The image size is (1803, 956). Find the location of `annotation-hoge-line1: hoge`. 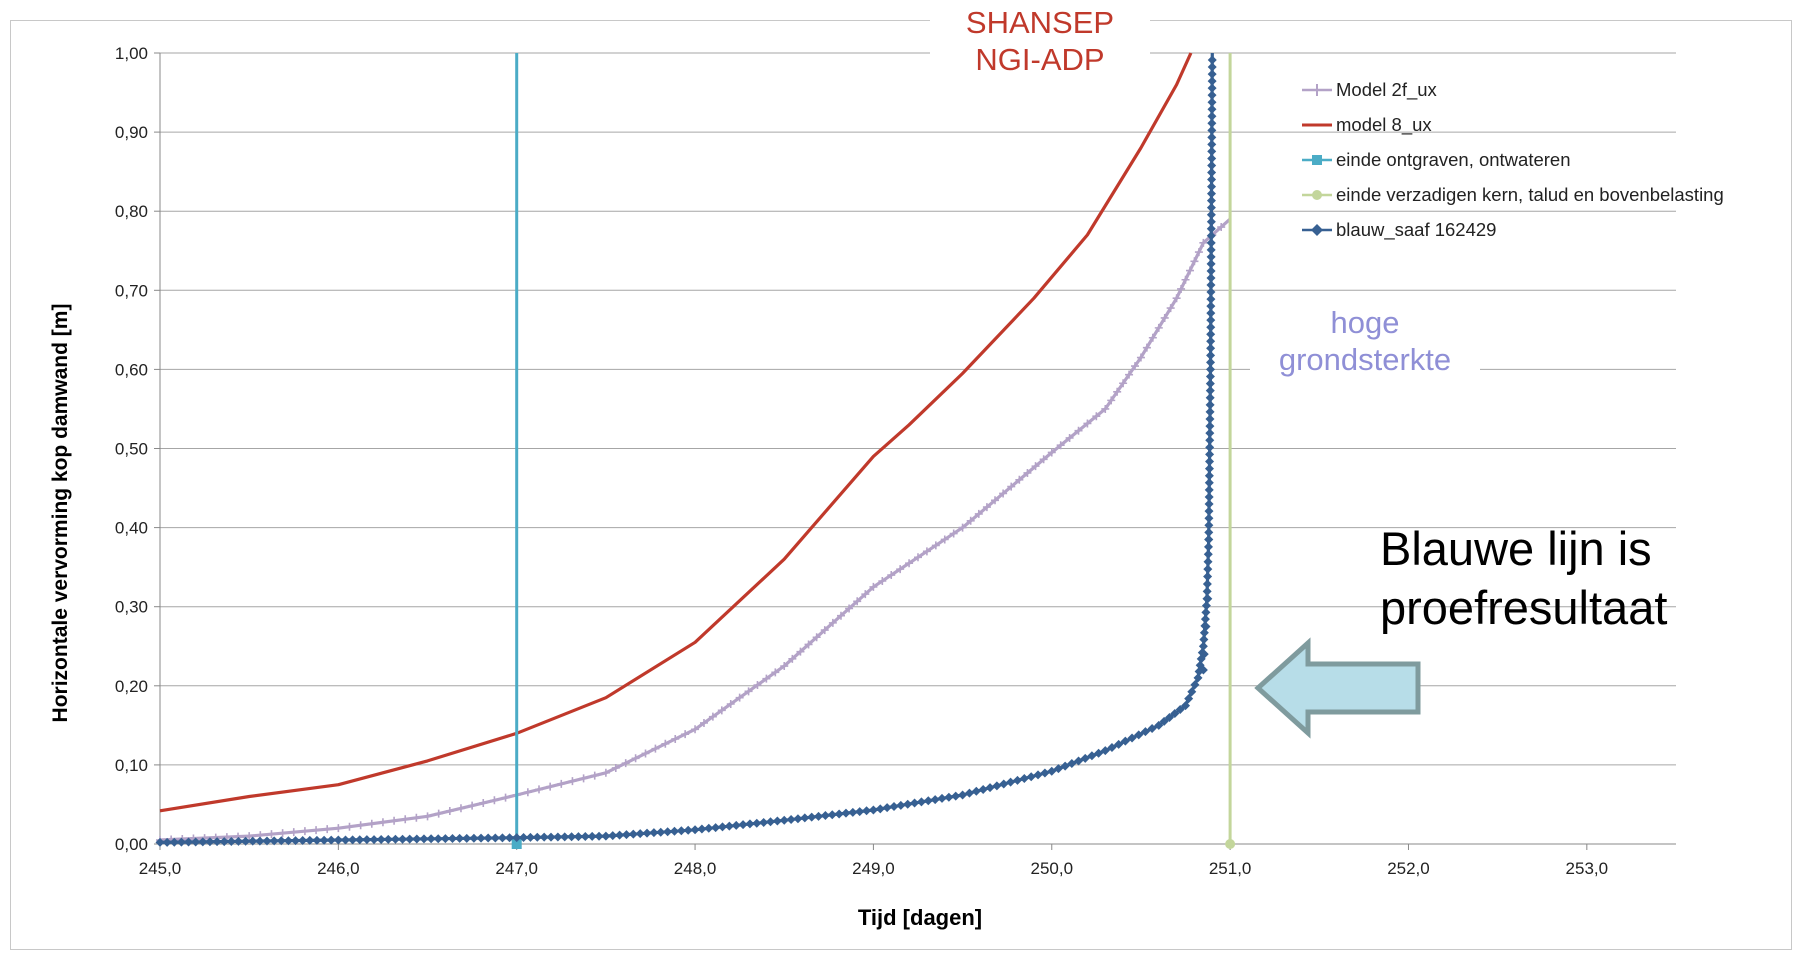

annotation-hoge-line1: hoge is located at coordinates (1365, 322).